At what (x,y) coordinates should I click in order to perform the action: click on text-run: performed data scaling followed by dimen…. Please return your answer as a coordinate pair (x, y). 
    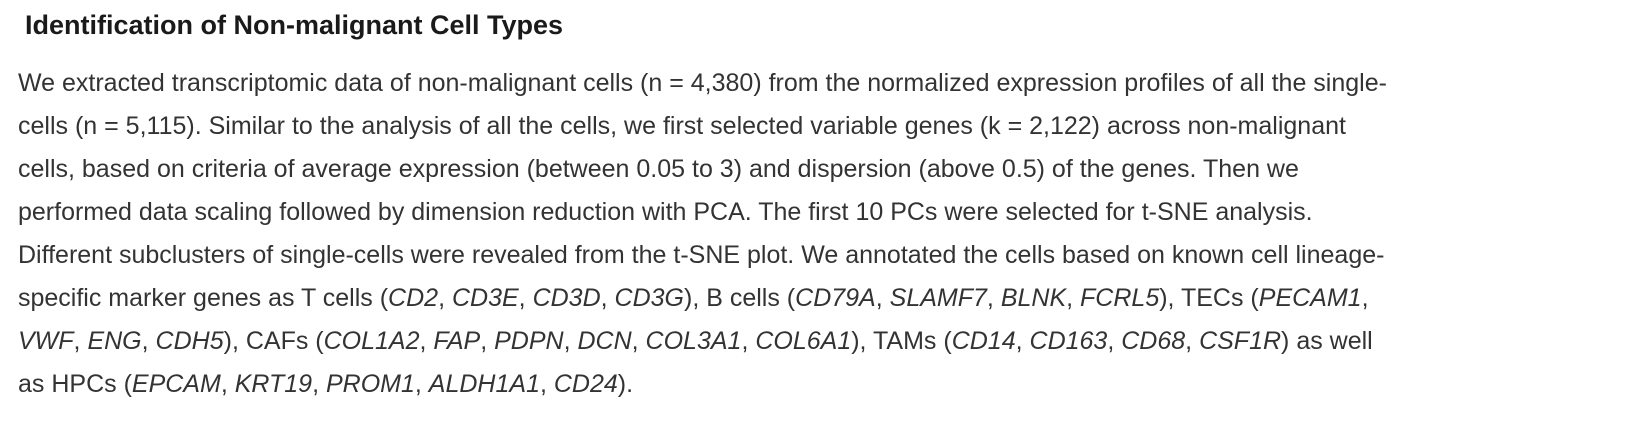
    Looking at the image, I should click on (665, 212).